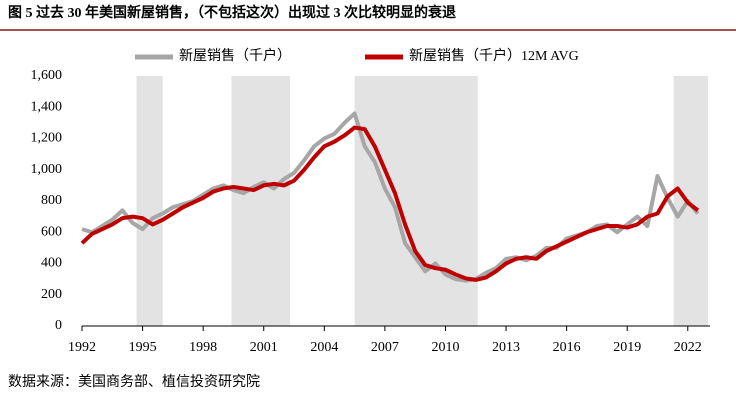  I want to click on y-tick-label: 400, so click(51, 263).